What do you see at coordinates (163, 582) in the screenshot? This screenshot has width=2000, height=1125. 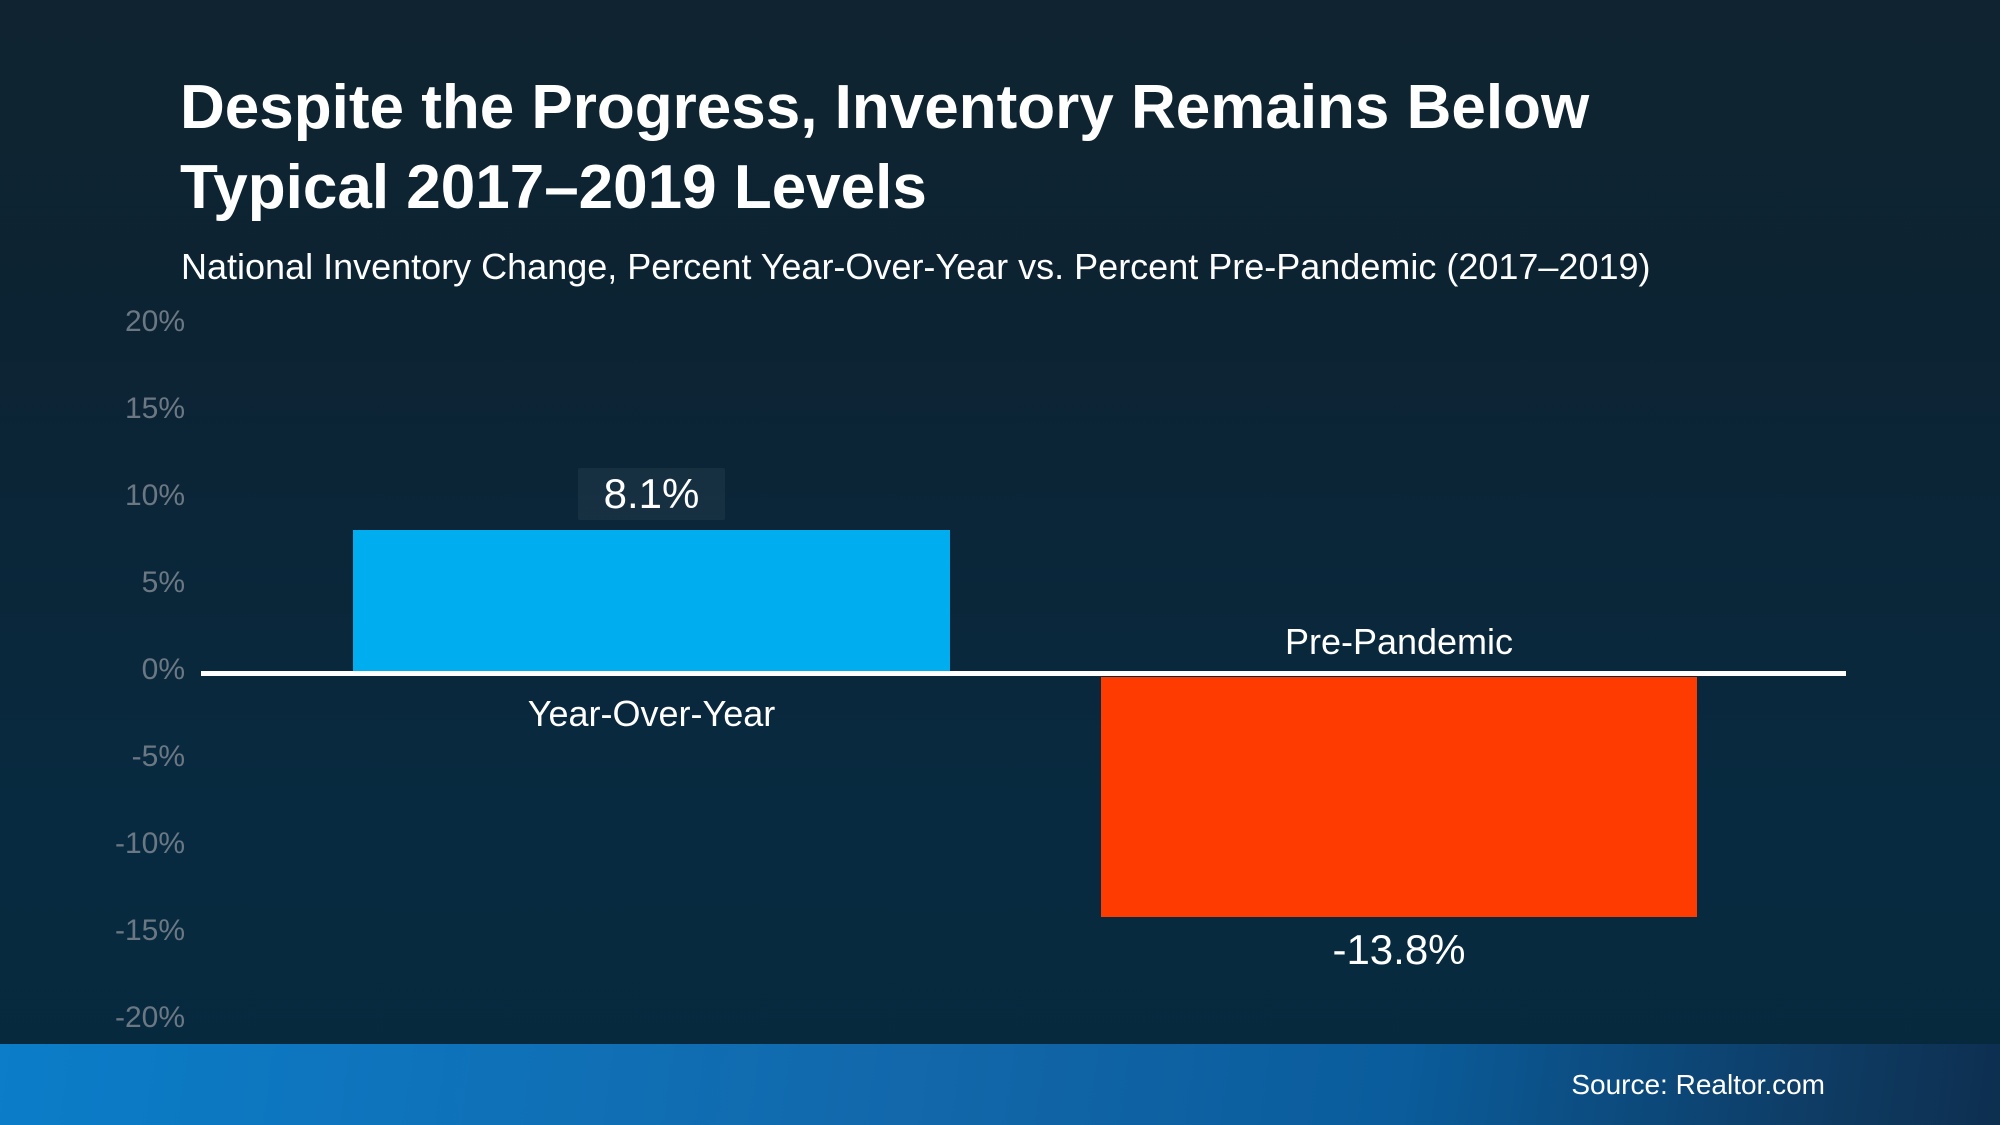 I see `y-axis-tick-5: 5%` at bounding box center [163, 582].